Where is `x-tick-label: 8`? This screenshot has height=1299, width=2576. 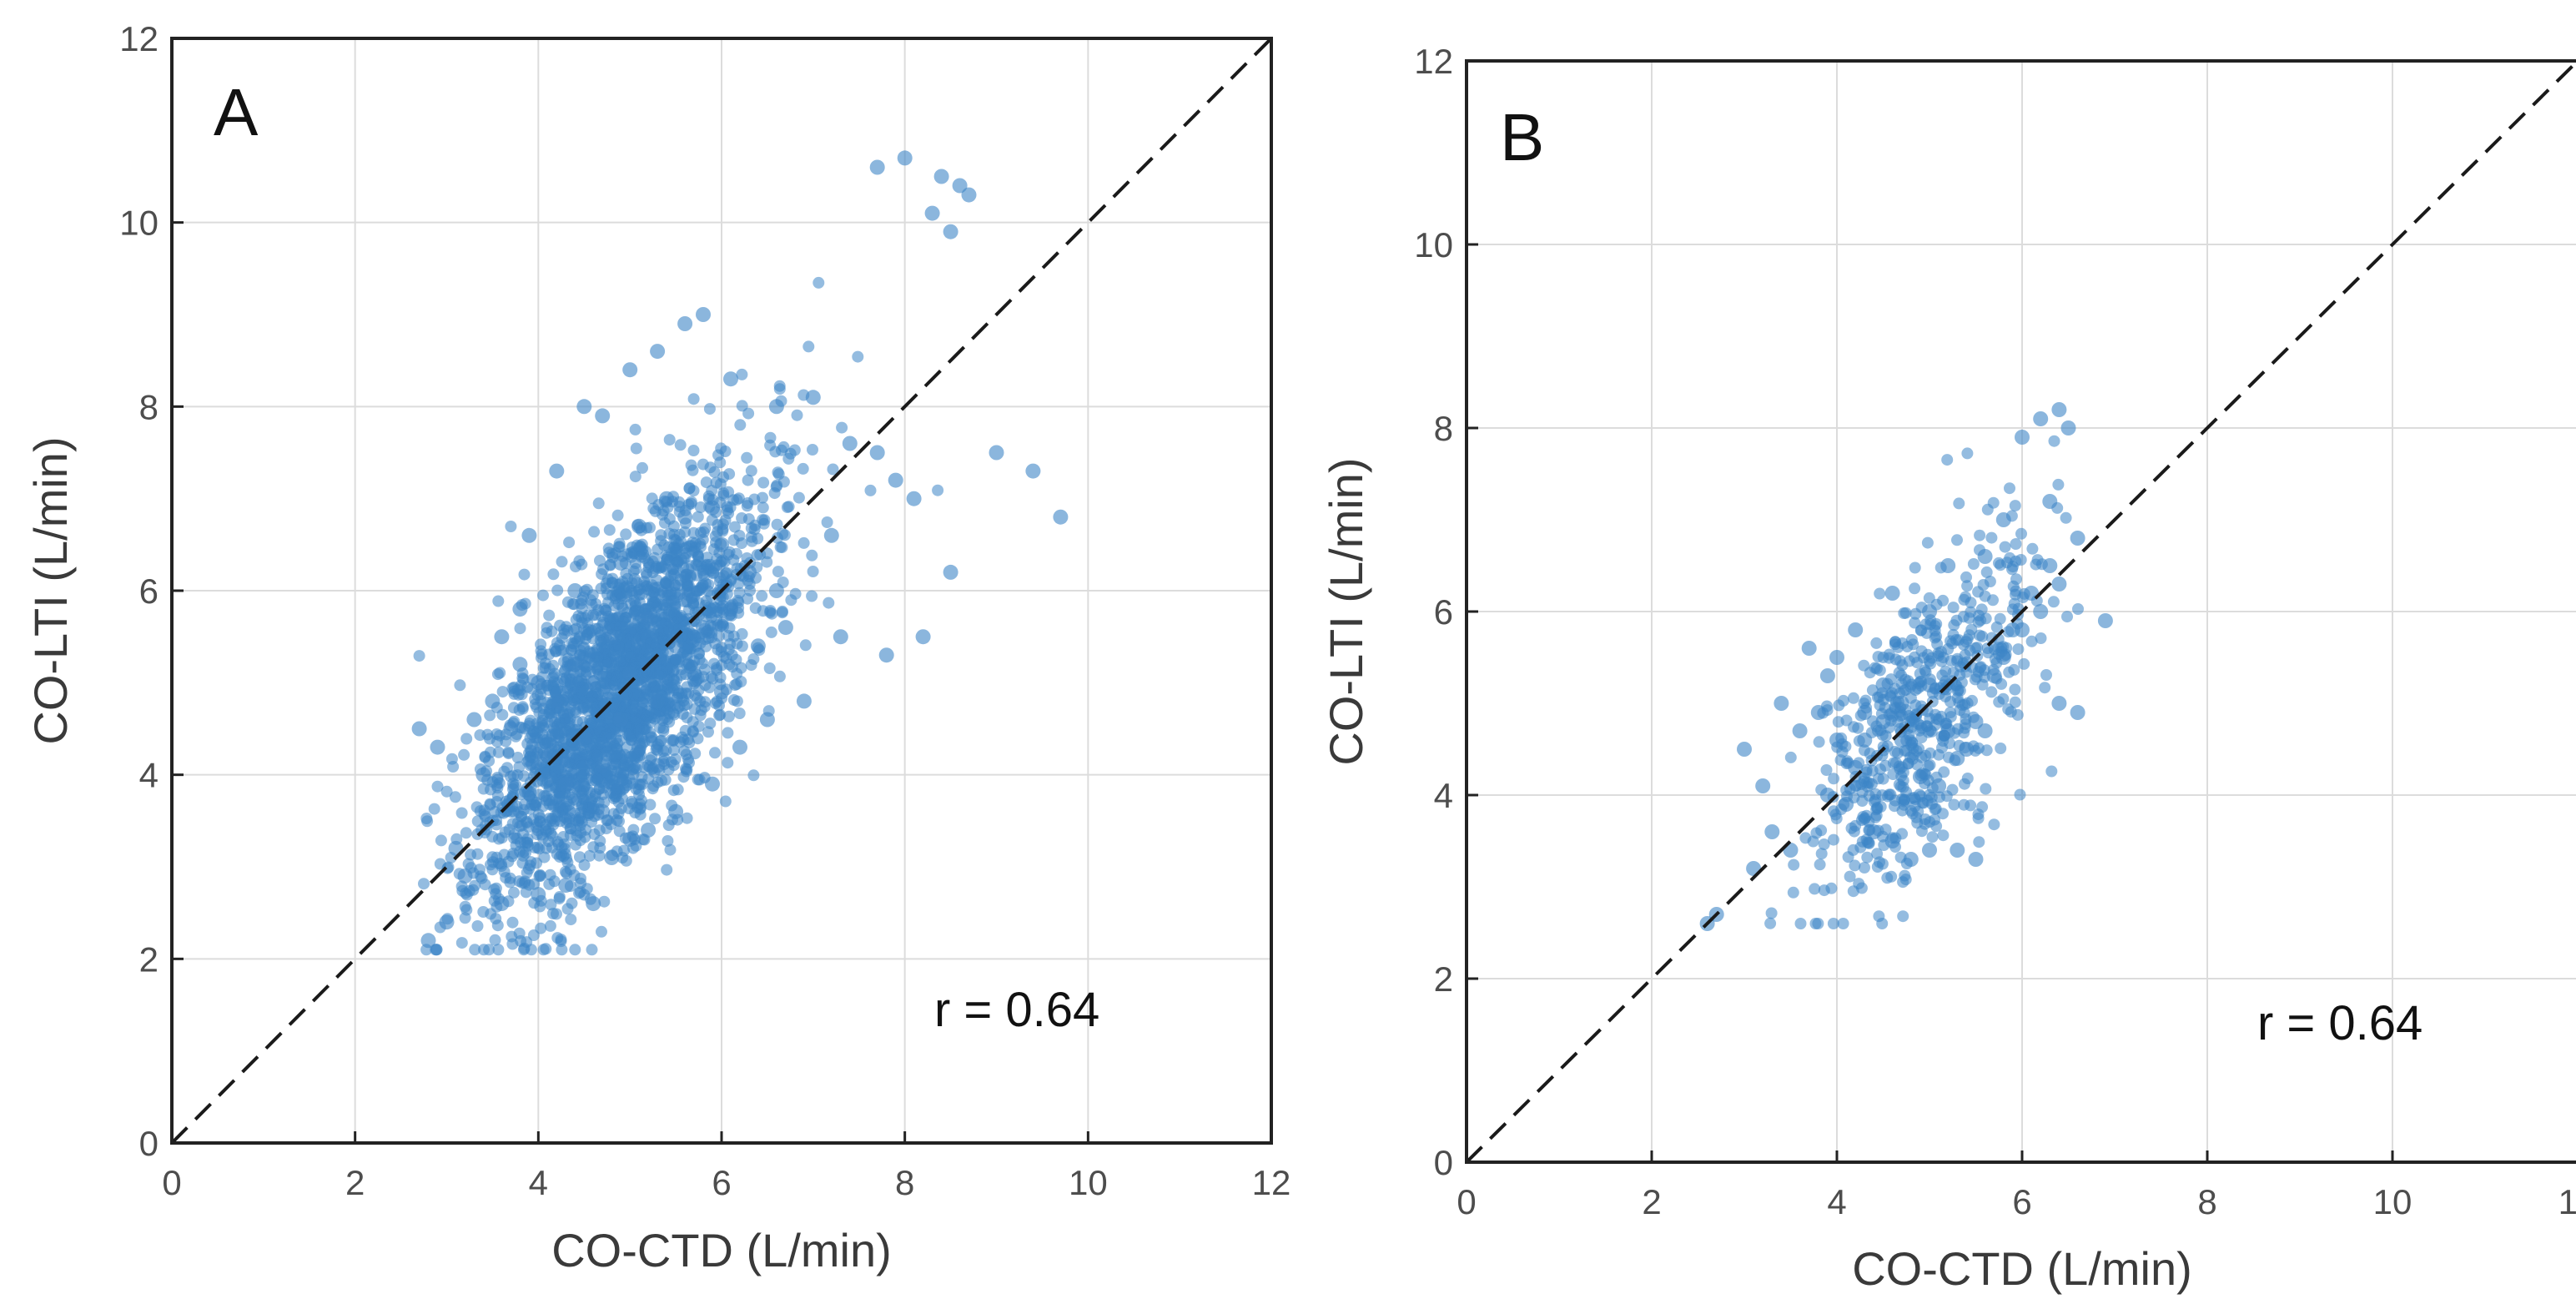
x-tick-label: 8 is located at coordinates (904, 1182).